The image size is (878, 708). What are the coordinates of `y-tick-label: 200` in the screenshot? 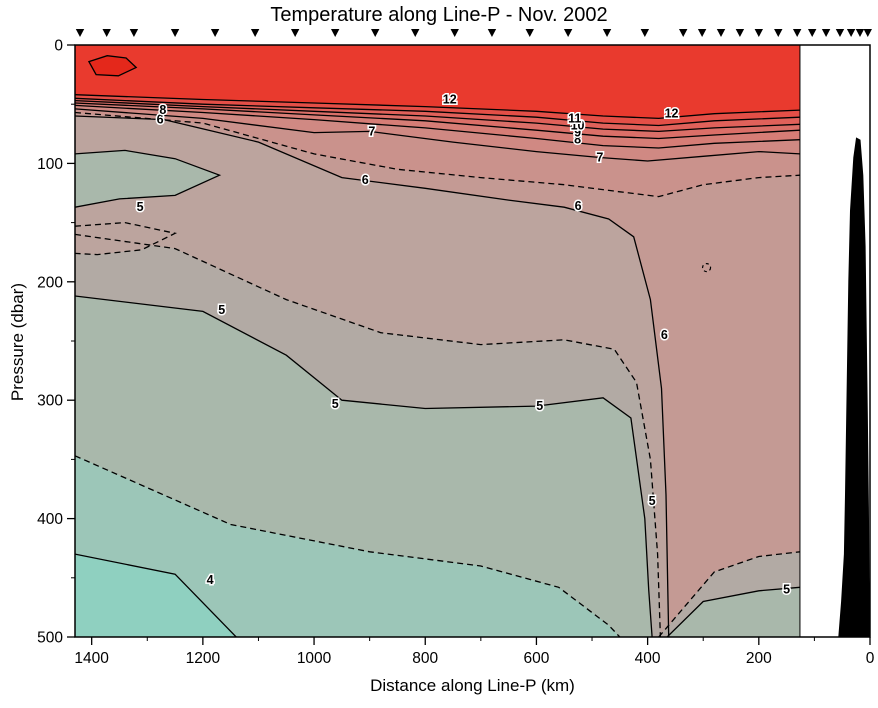 It's located at (50, 282).